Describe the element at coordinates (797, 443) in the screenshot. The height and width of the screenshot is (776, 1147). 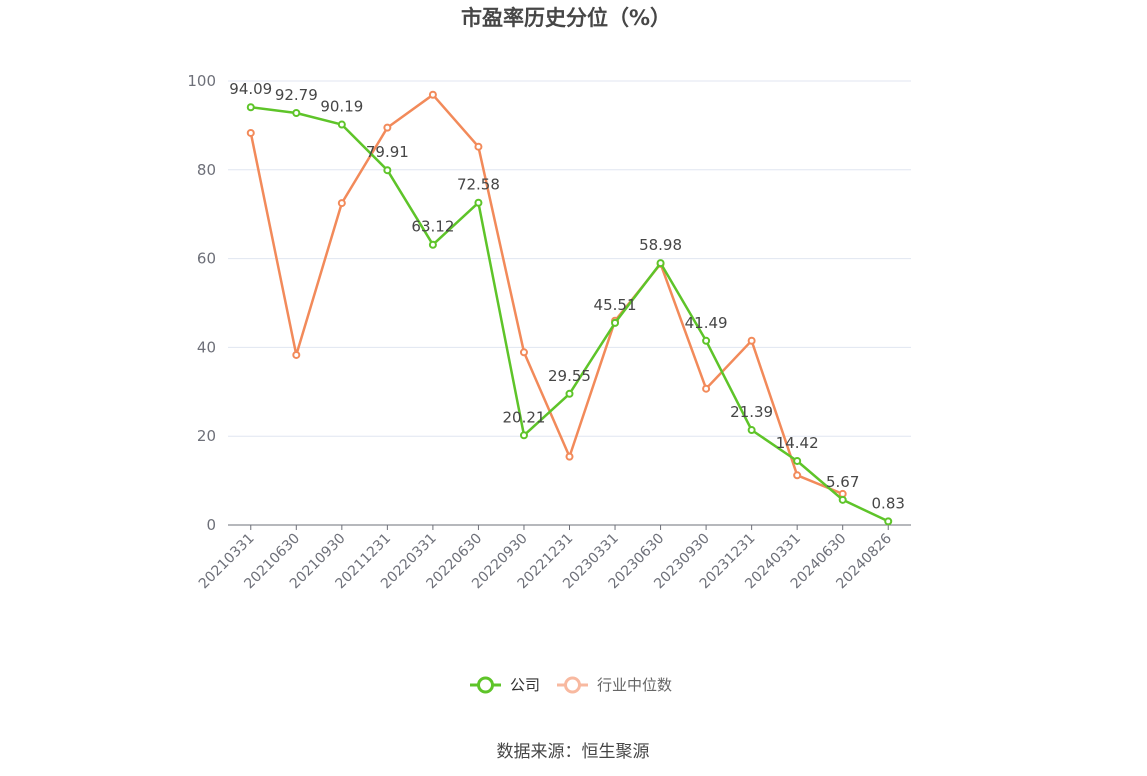
I see `data-label: 14.42` at that location.